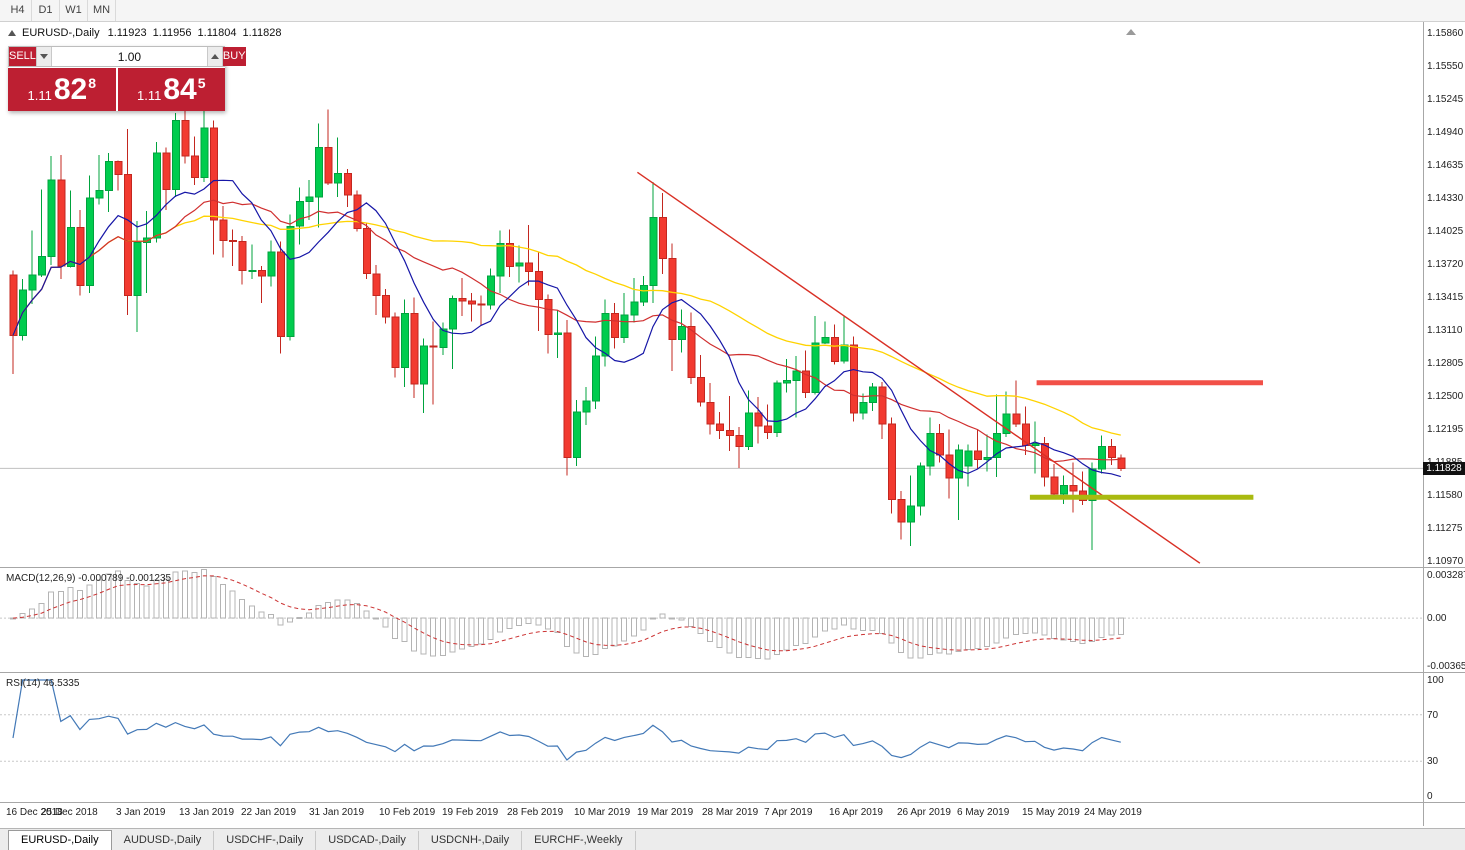 This screenshot has width=1465, height=850. I want to click on sell-button: SELL, so click(22, 56).